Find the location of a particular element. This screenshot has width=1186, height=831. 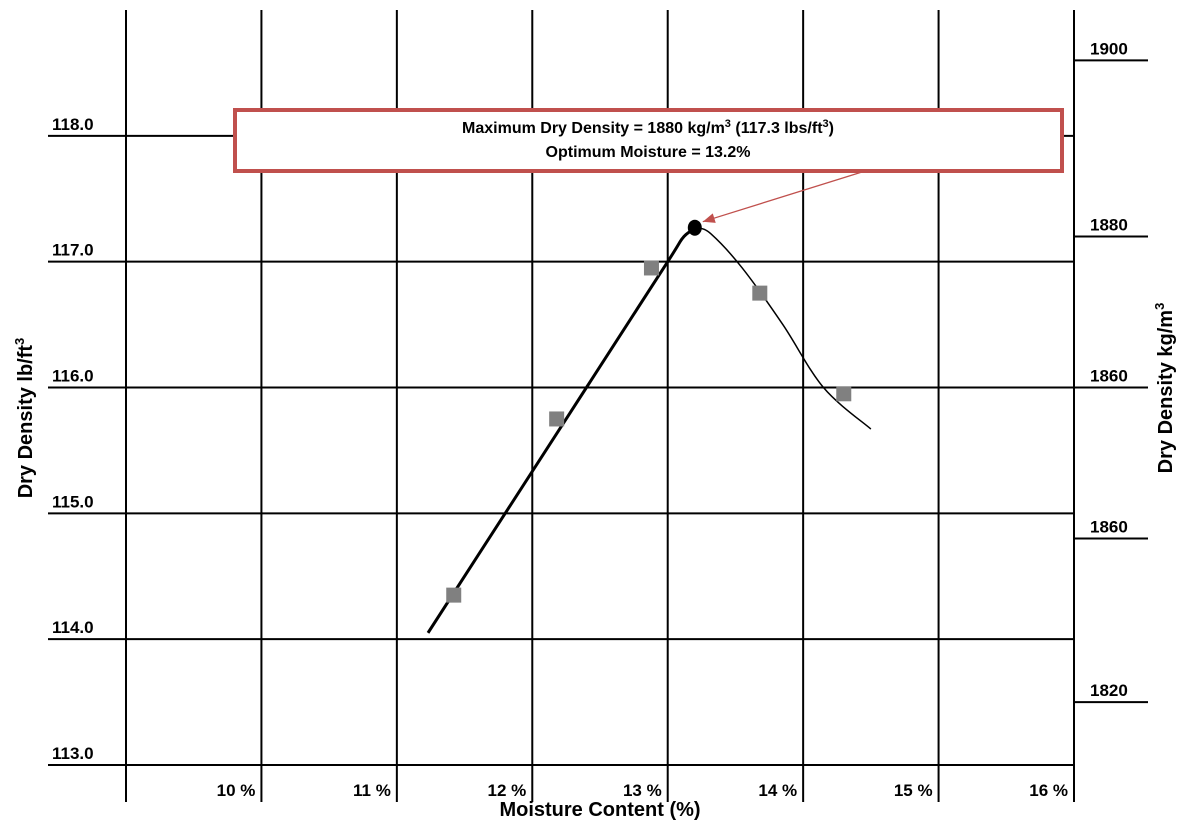

peak-marker is located at coordinates (694, 227).